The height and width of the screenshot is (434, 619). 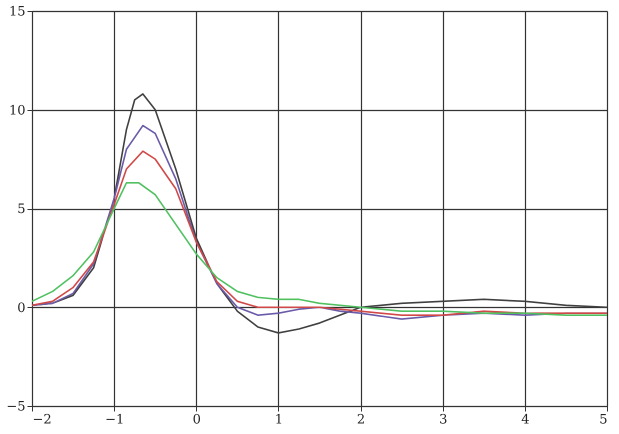 What do you see at coordinates (21, 308) in the screenshot?
I see `y-tick-label: 0` at bounding box center [21, 308].